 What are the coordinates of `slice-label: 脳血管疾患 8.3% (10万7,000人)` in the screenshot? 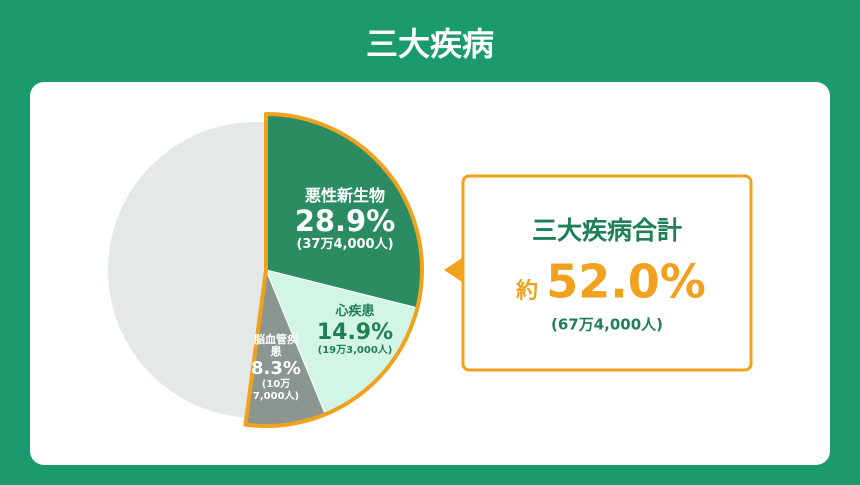 It's located at (276, 368).